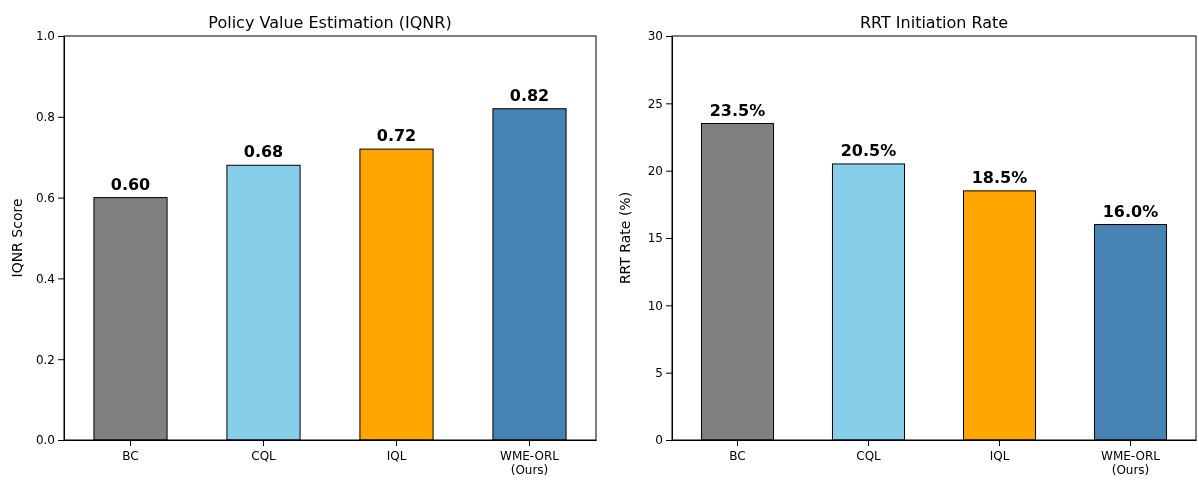 The height and width of the screenshot is (481, 1199). Describe the element at coordinates (737, 110) in the screenshot. I see `data-label: 23.5%` at that location.